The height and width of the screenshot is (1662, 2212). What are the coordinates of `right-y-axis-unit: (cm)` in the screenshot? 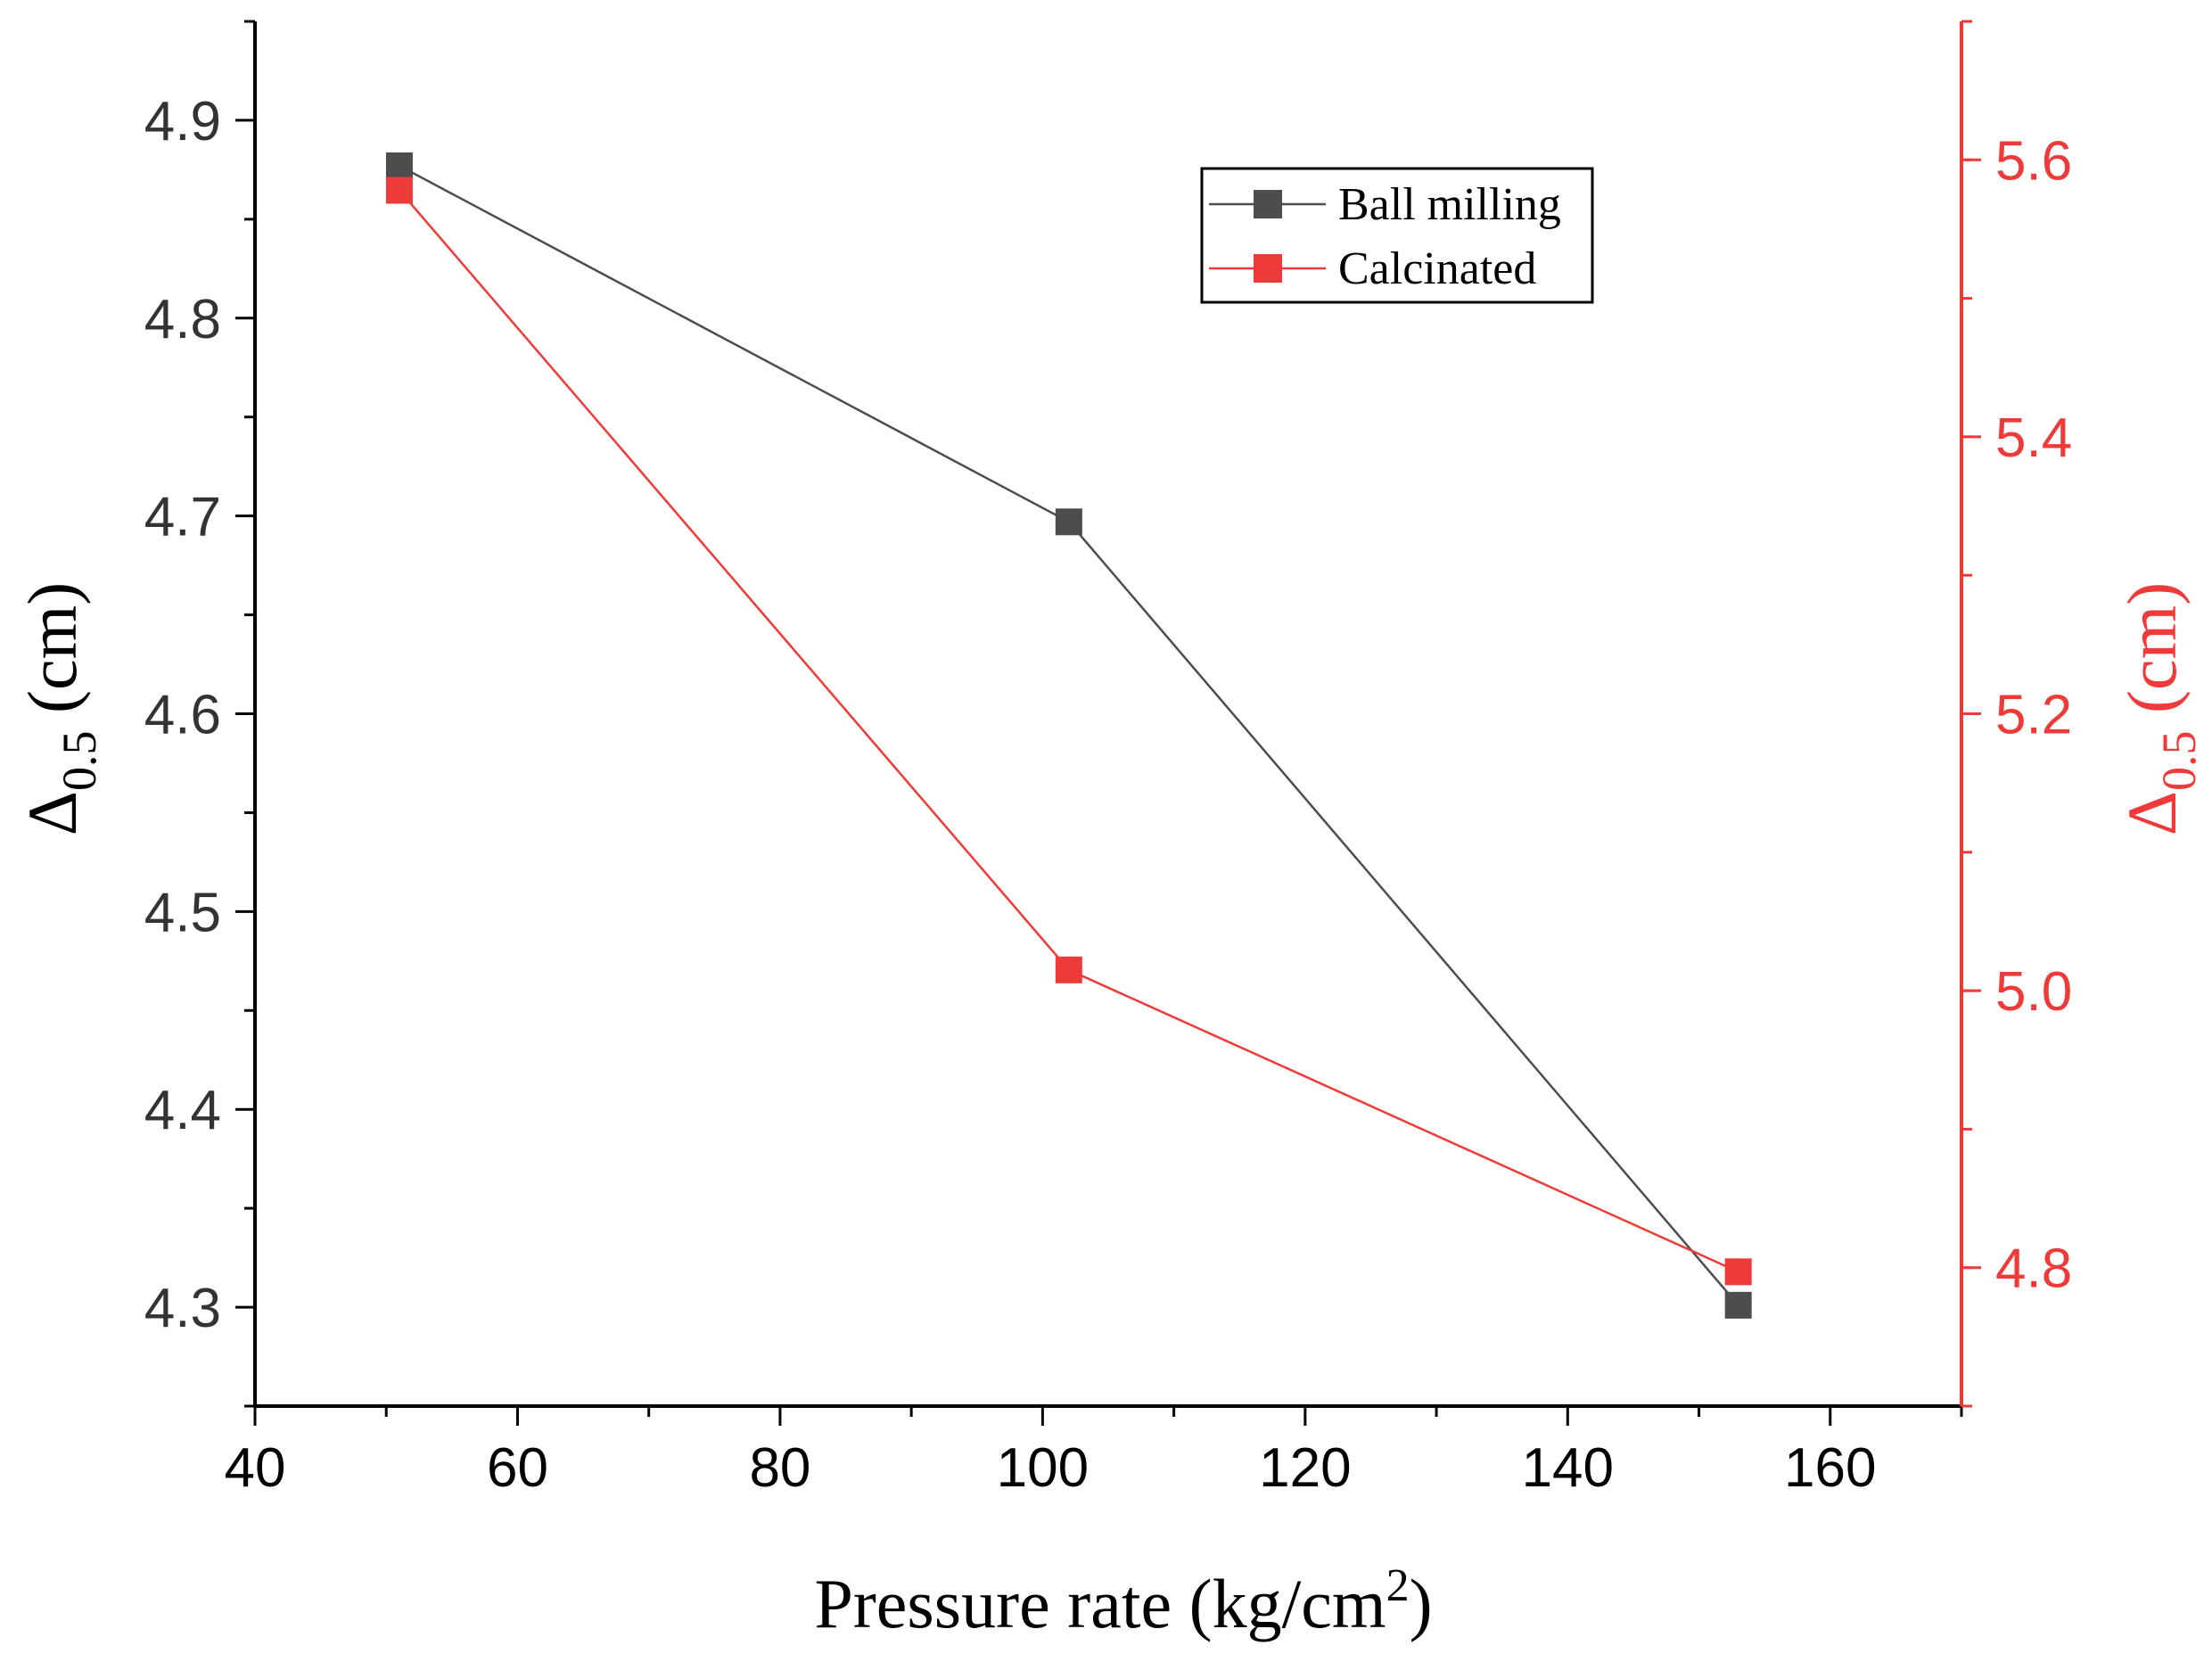 It's located at (2152, 656).